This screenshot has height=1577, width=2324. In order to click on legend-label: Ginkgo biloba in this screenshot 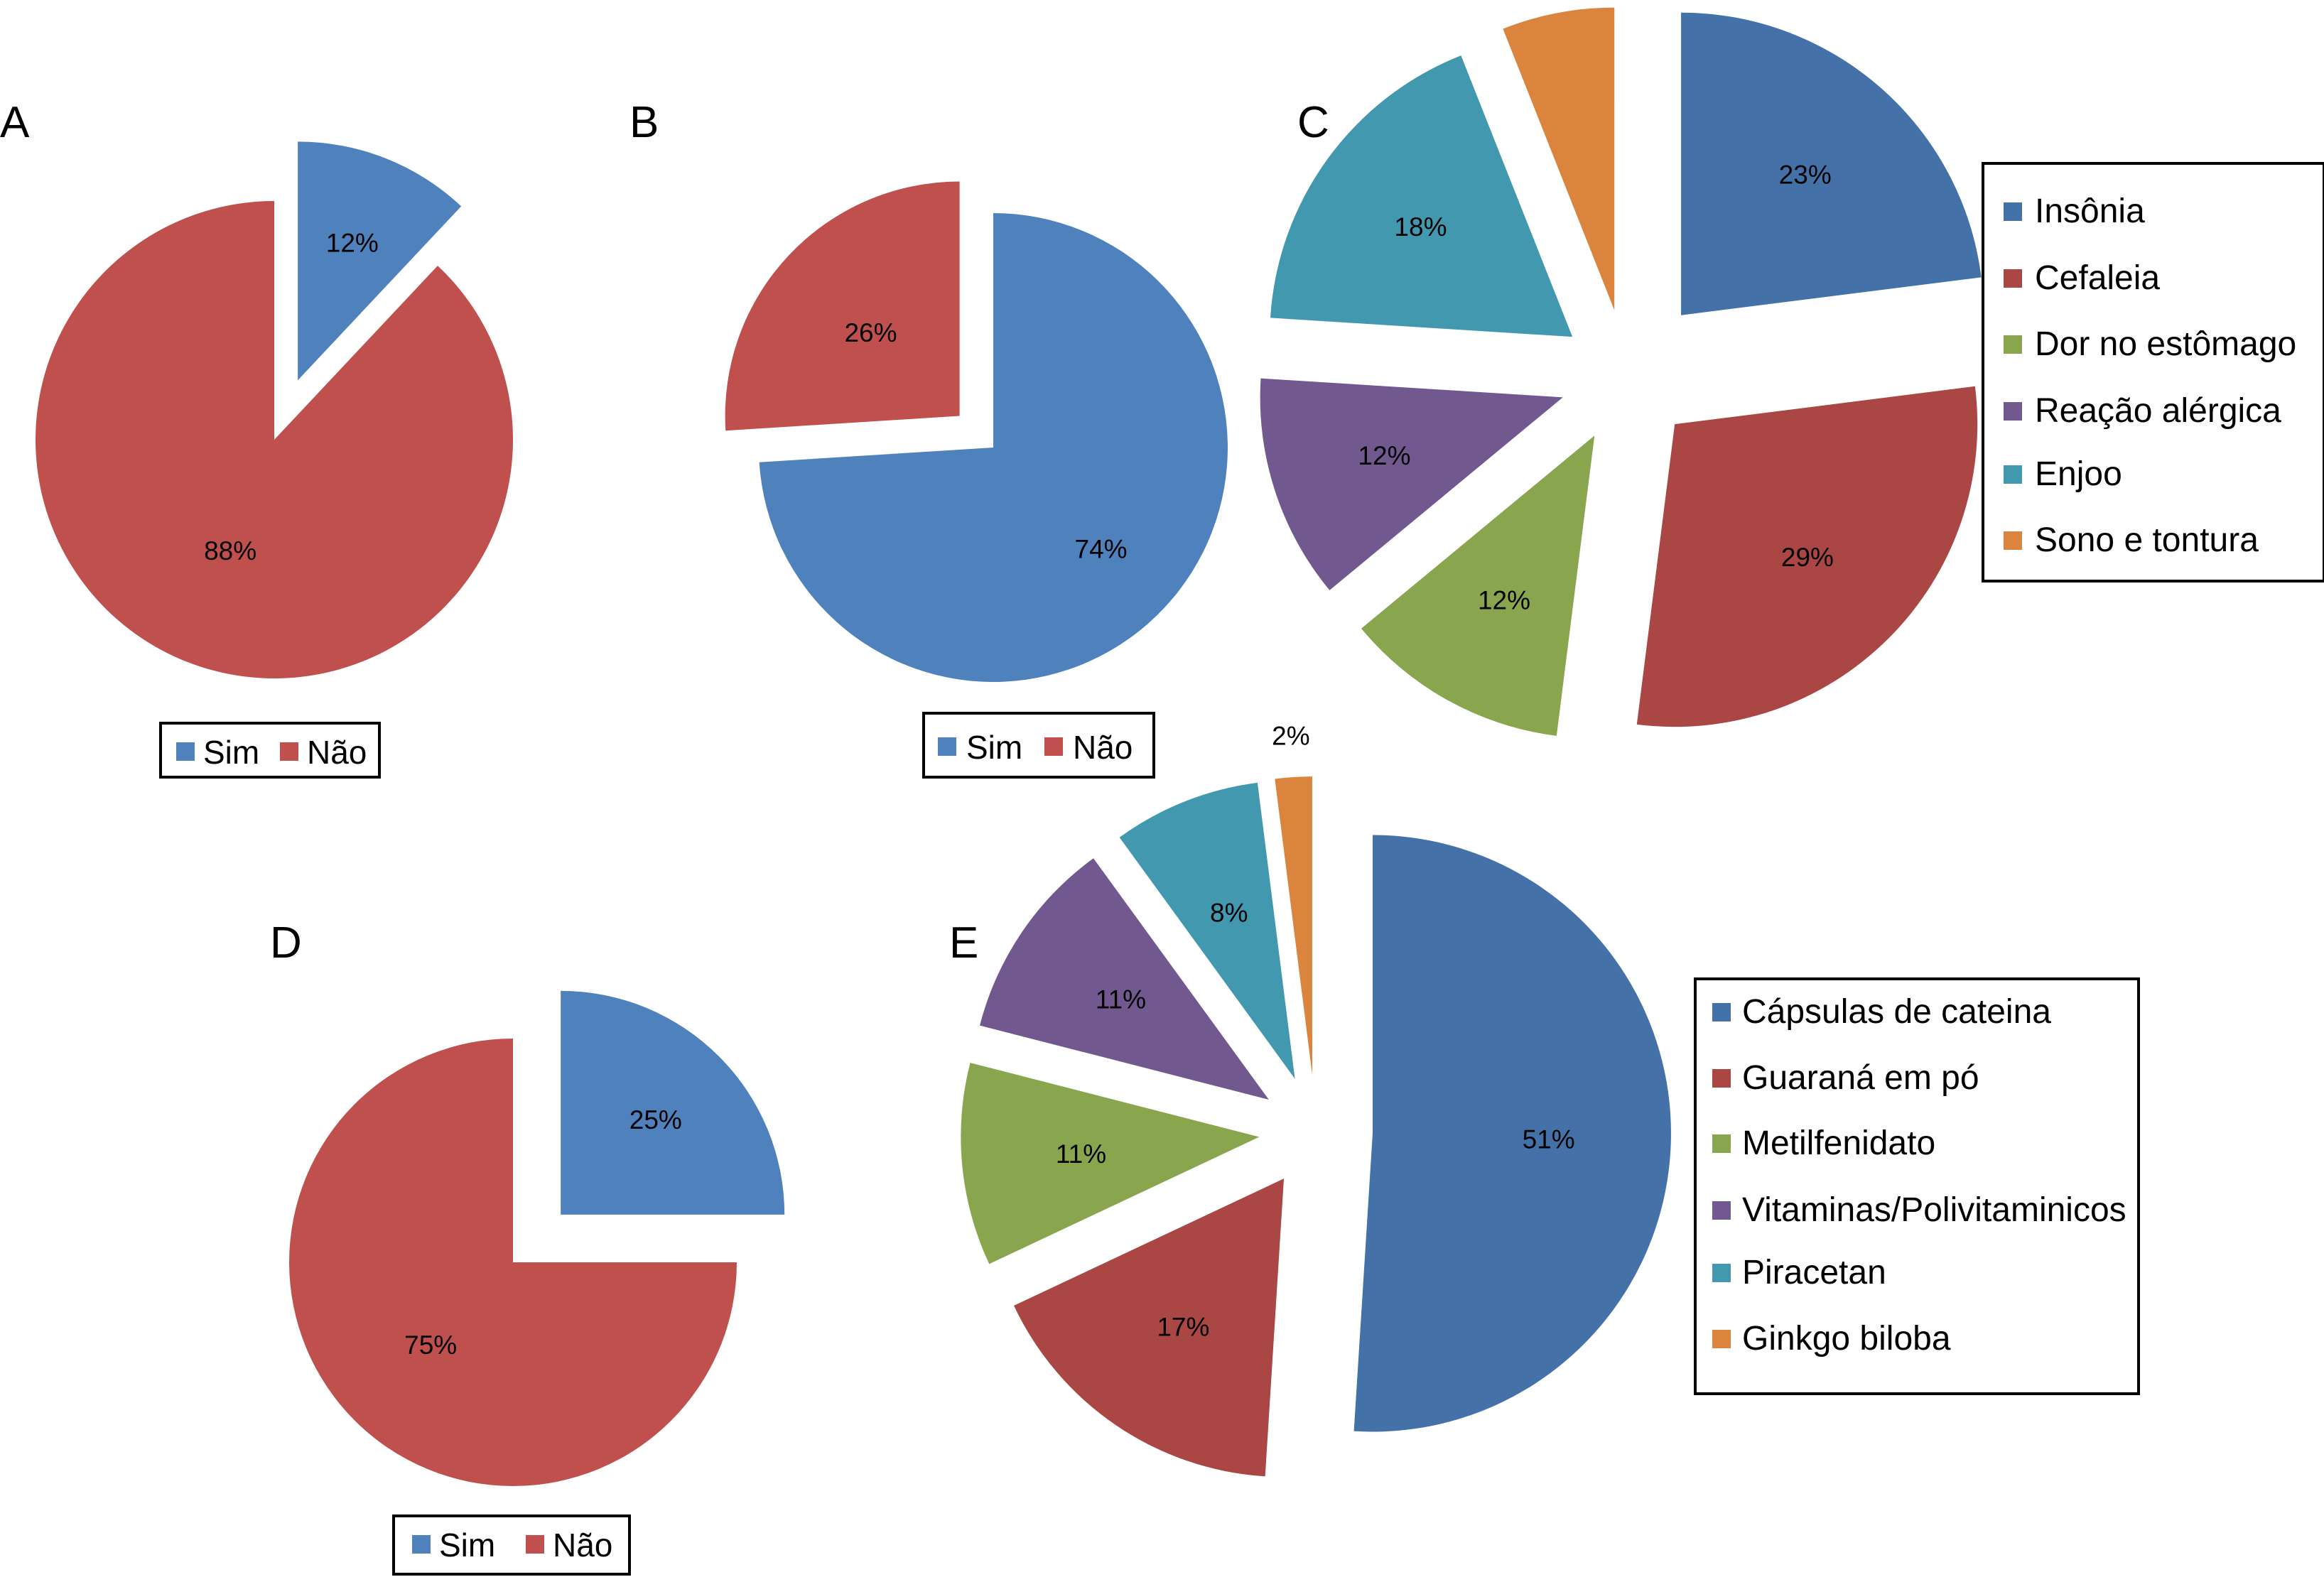, I will do `click(1846, 1338)`.